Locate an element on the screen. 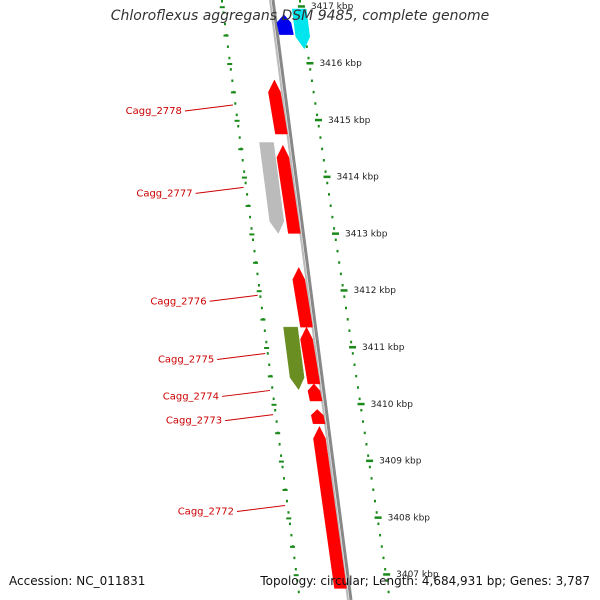  scale-tick-label: 3409 kbp is located at coordinates (400, 462).